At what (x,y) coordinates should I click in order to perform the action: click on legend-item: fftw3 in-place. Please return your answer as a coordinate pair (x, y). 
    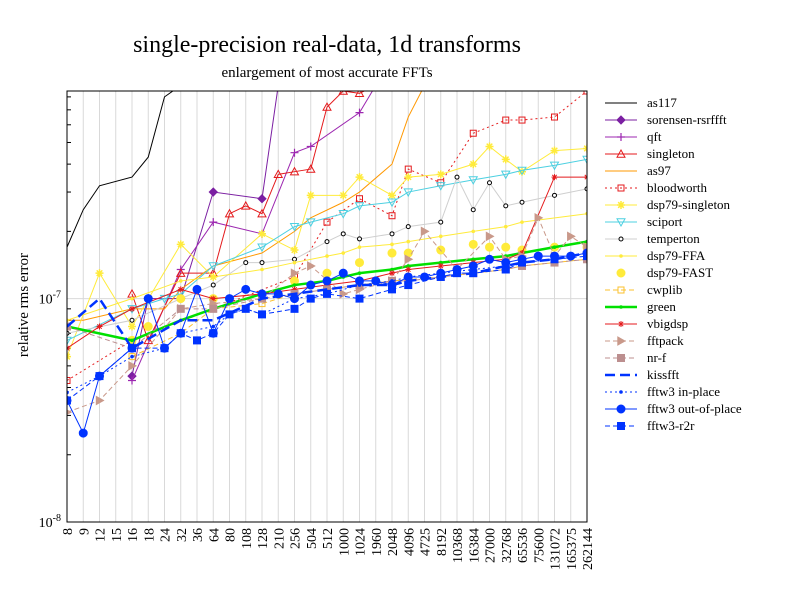
    Looking at the image, I should click on (662, 391).